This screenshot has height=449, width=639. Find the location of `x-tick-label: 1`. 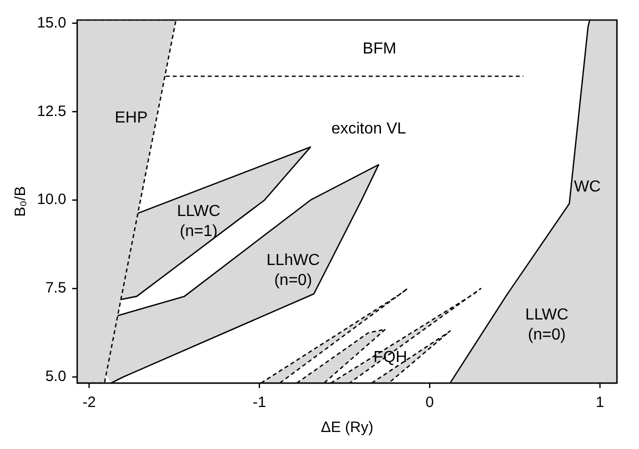

x-tick-label: 1 is located at coordinates (600, 403).